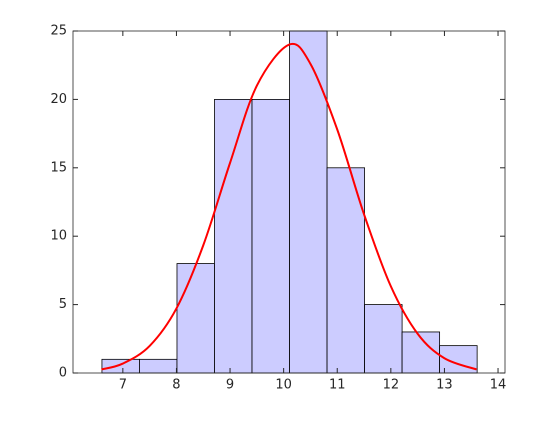  Describe the element at coordinates (283, 385) in the screenshot. I see `x-tick-label: 10` at that location.